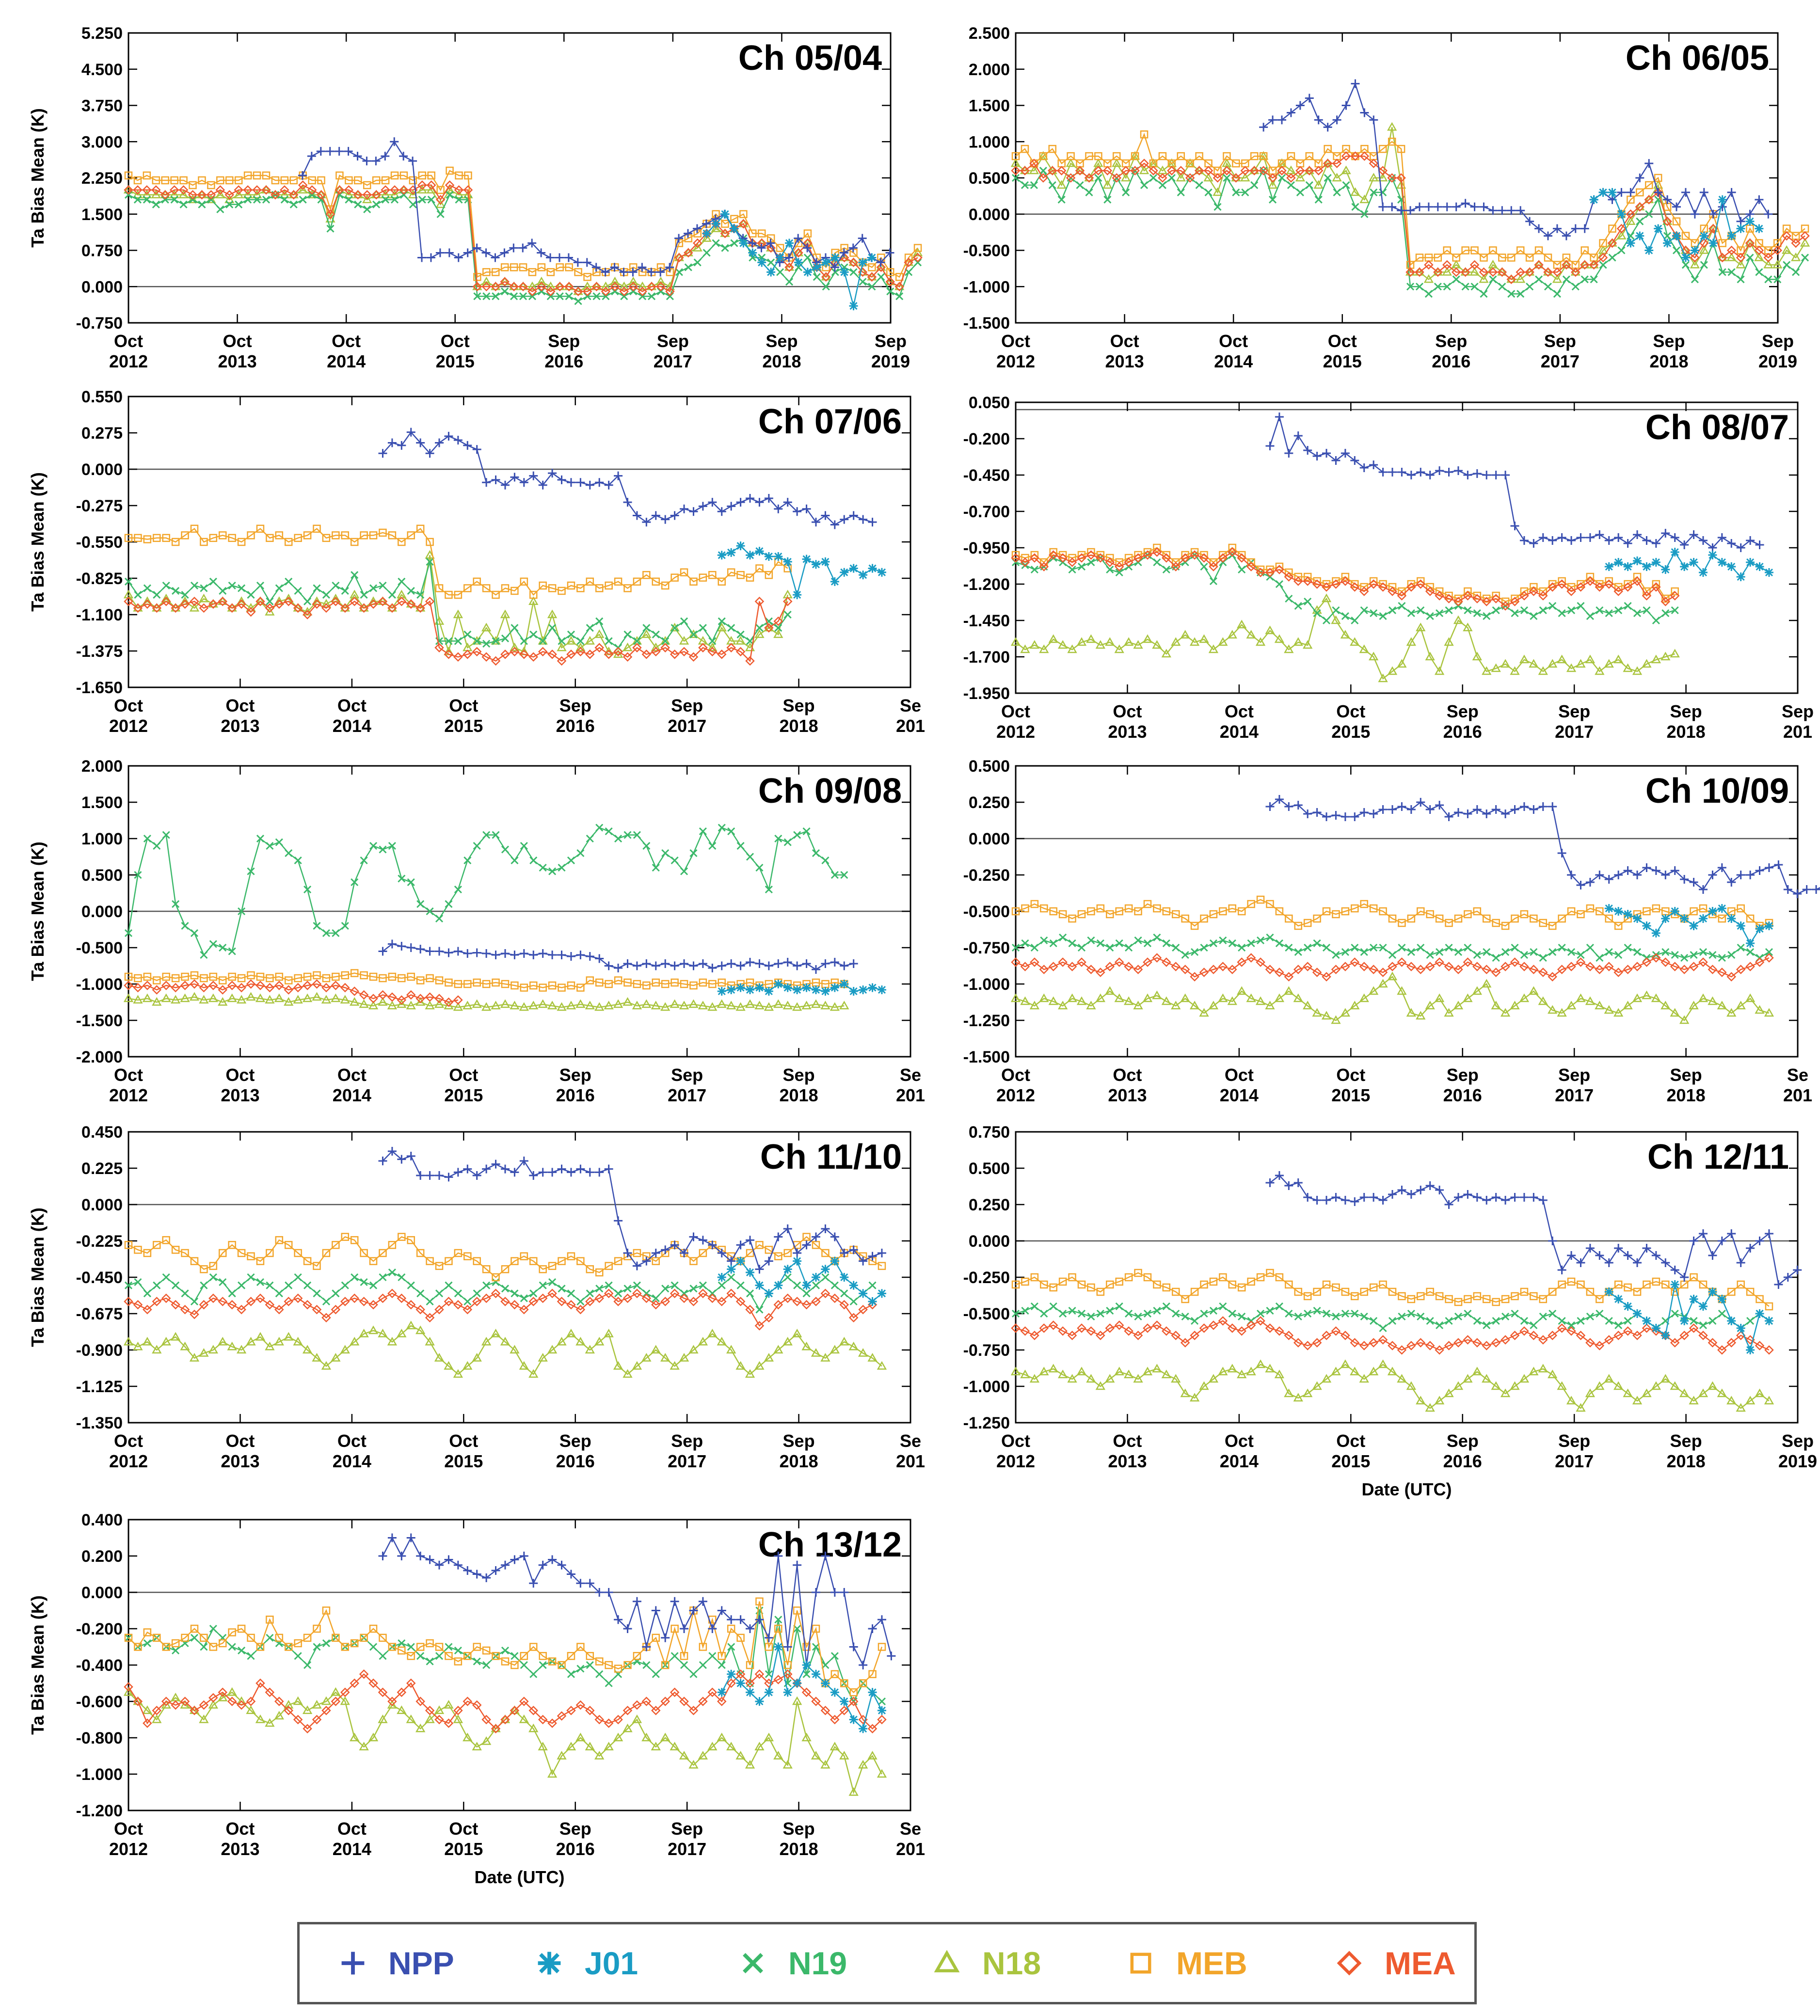 Image resolution: width=1820 pixels, height=2016 pixels. I want to click on y-tick-label: 0.000, so click(990, 215).